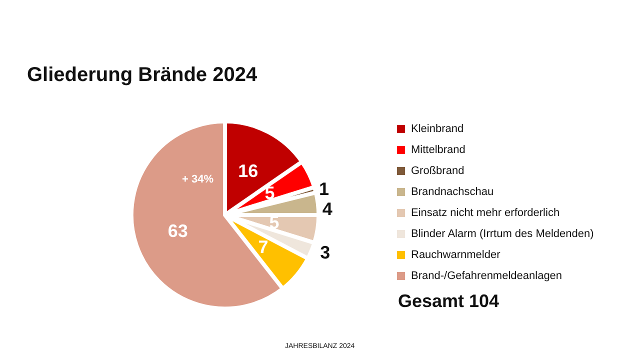 The height and width of the screenshot is (360, 640). Describe the element at coordinates (327, 208) in the screenshot. I see `data-label: 4` at that location.